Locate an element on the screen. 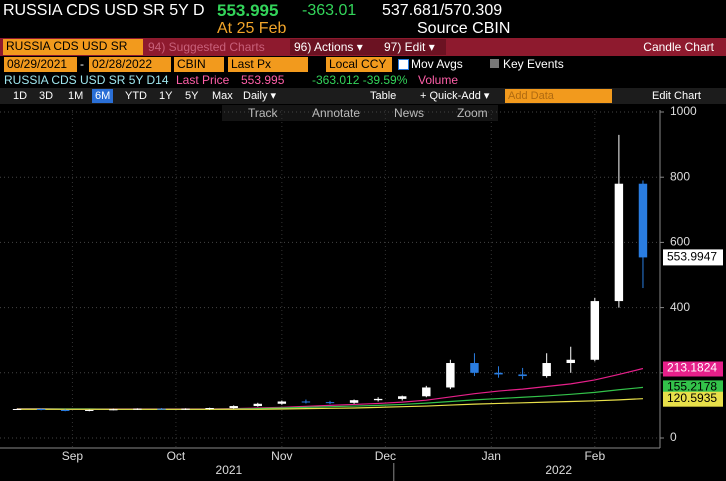 The height and width of the screenshot is (481, 726). period-button: 1M is located at coordinates (76, 96).